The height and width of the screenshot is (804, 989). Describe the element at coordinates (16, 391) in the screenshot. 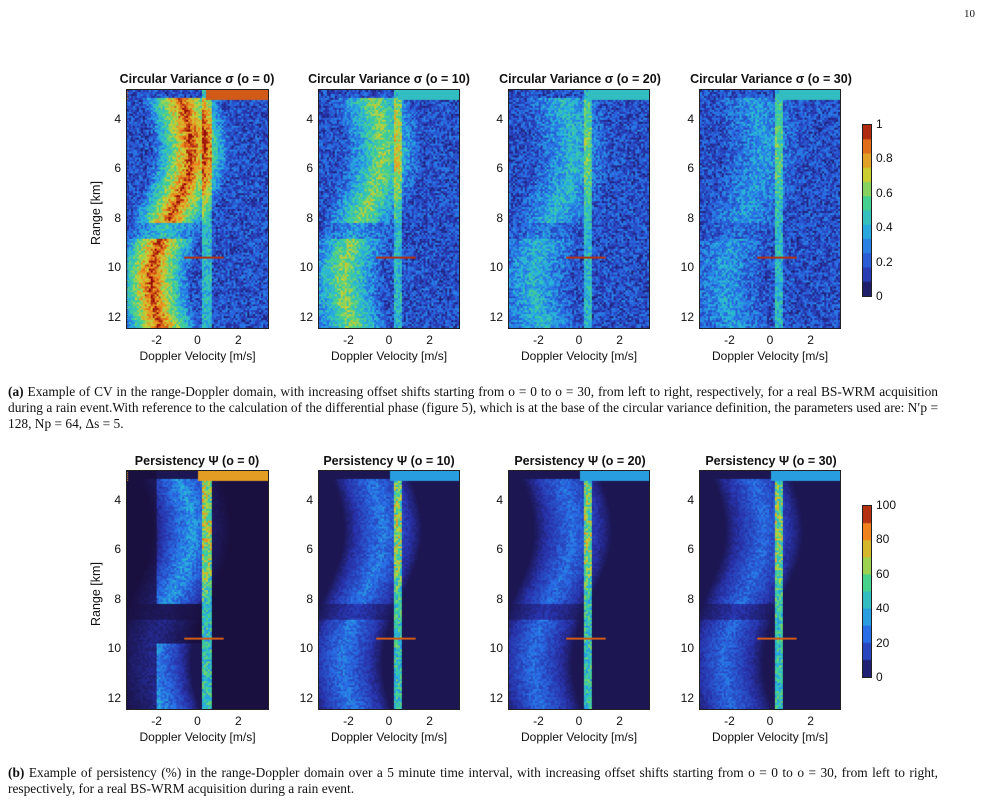

I see `caption-label: (a)` at that location.